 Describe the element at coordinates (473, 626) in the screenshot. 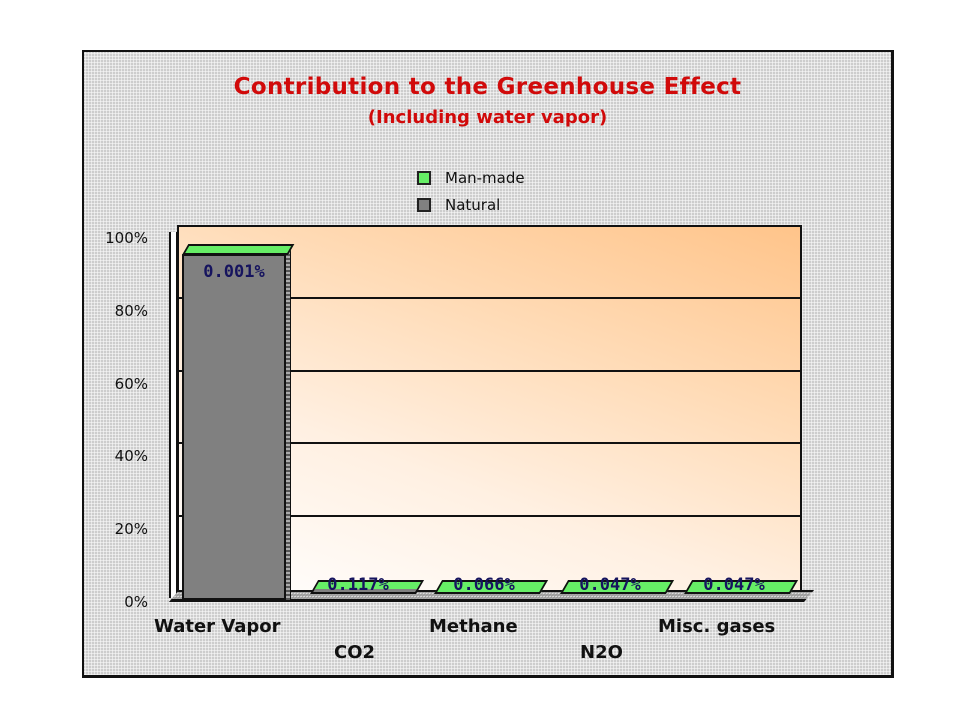

I see `xlabel-methane: Methane` at that location.